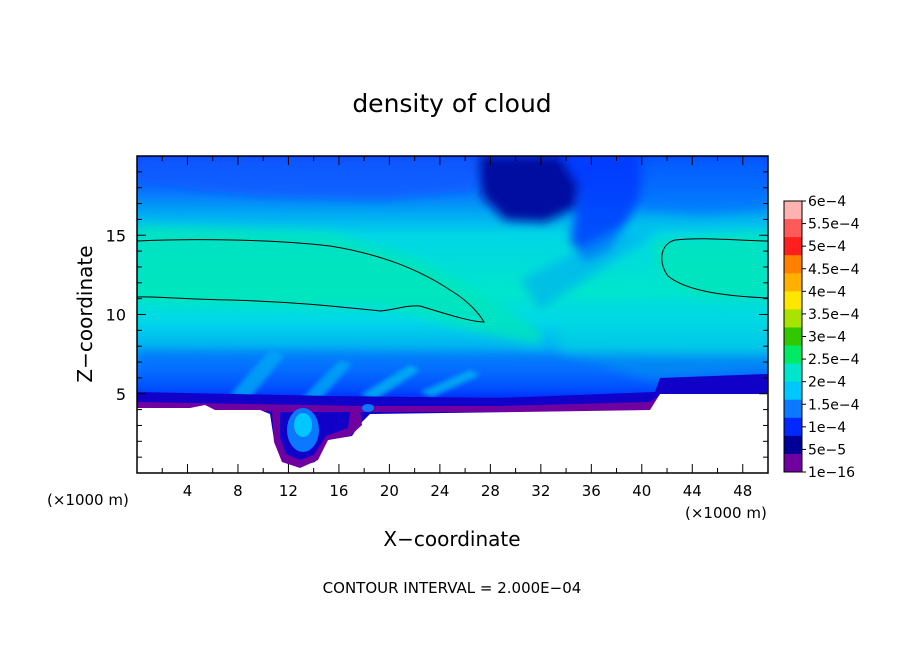 The image size is (904, 654). What do you see at coordinates (439, 491) in the screenshot?
I see `x-tick-label: 24` at bounding box center [439, 491].